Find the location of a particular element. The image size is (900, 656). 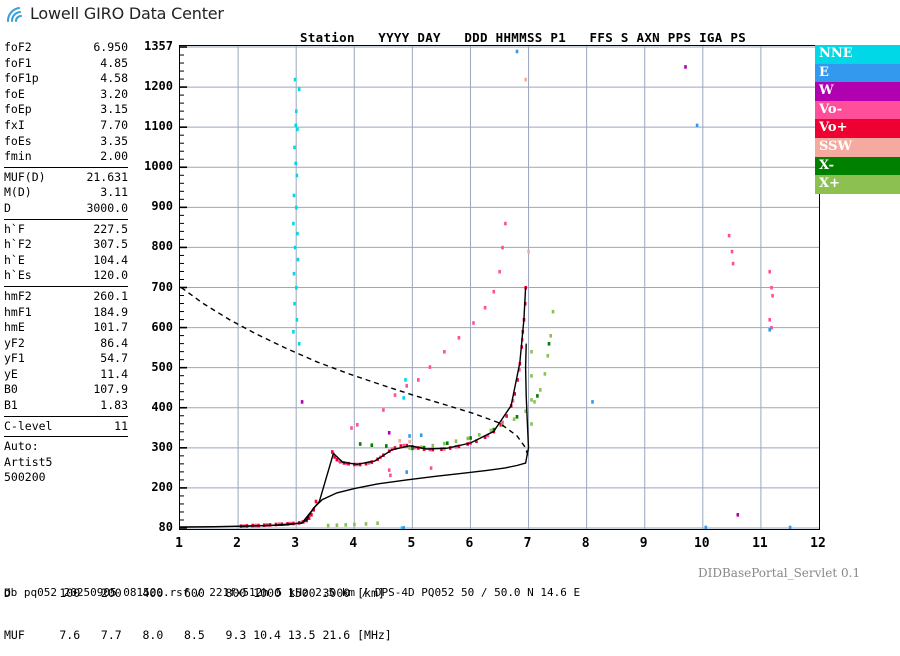

x-axis-tick-label: 9 is located at coordinates (643, 543).